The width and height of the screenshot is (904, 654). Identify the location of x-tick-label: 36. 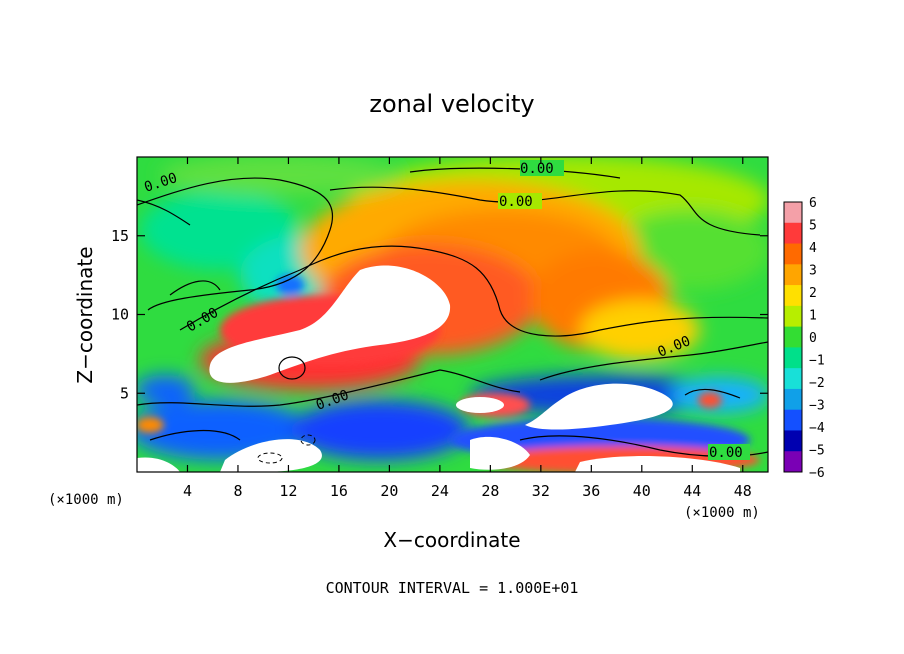
(591, 491).